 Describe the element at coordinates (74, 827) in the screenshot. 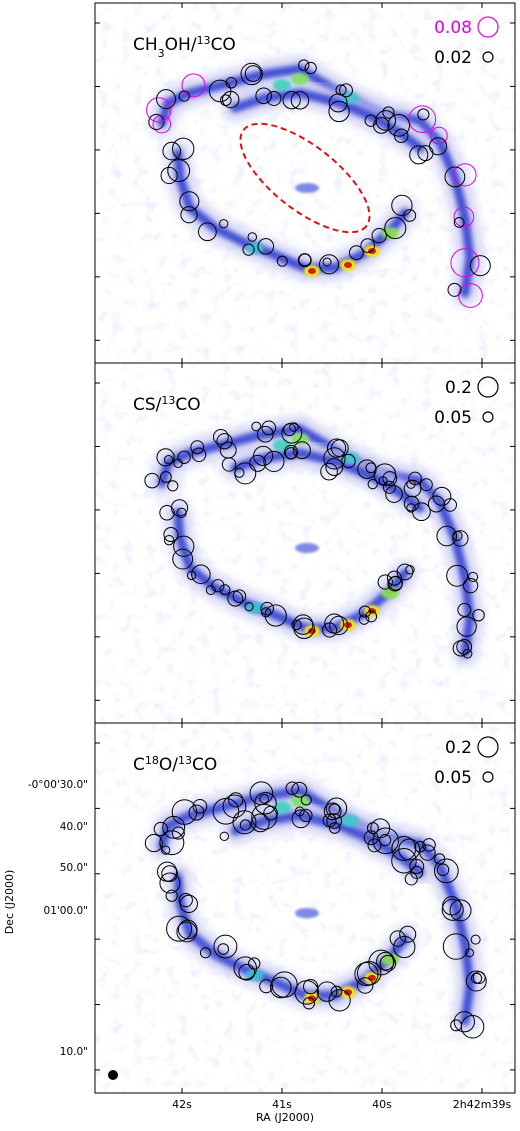

I see `y-tick-label: 40.0"` at that location.